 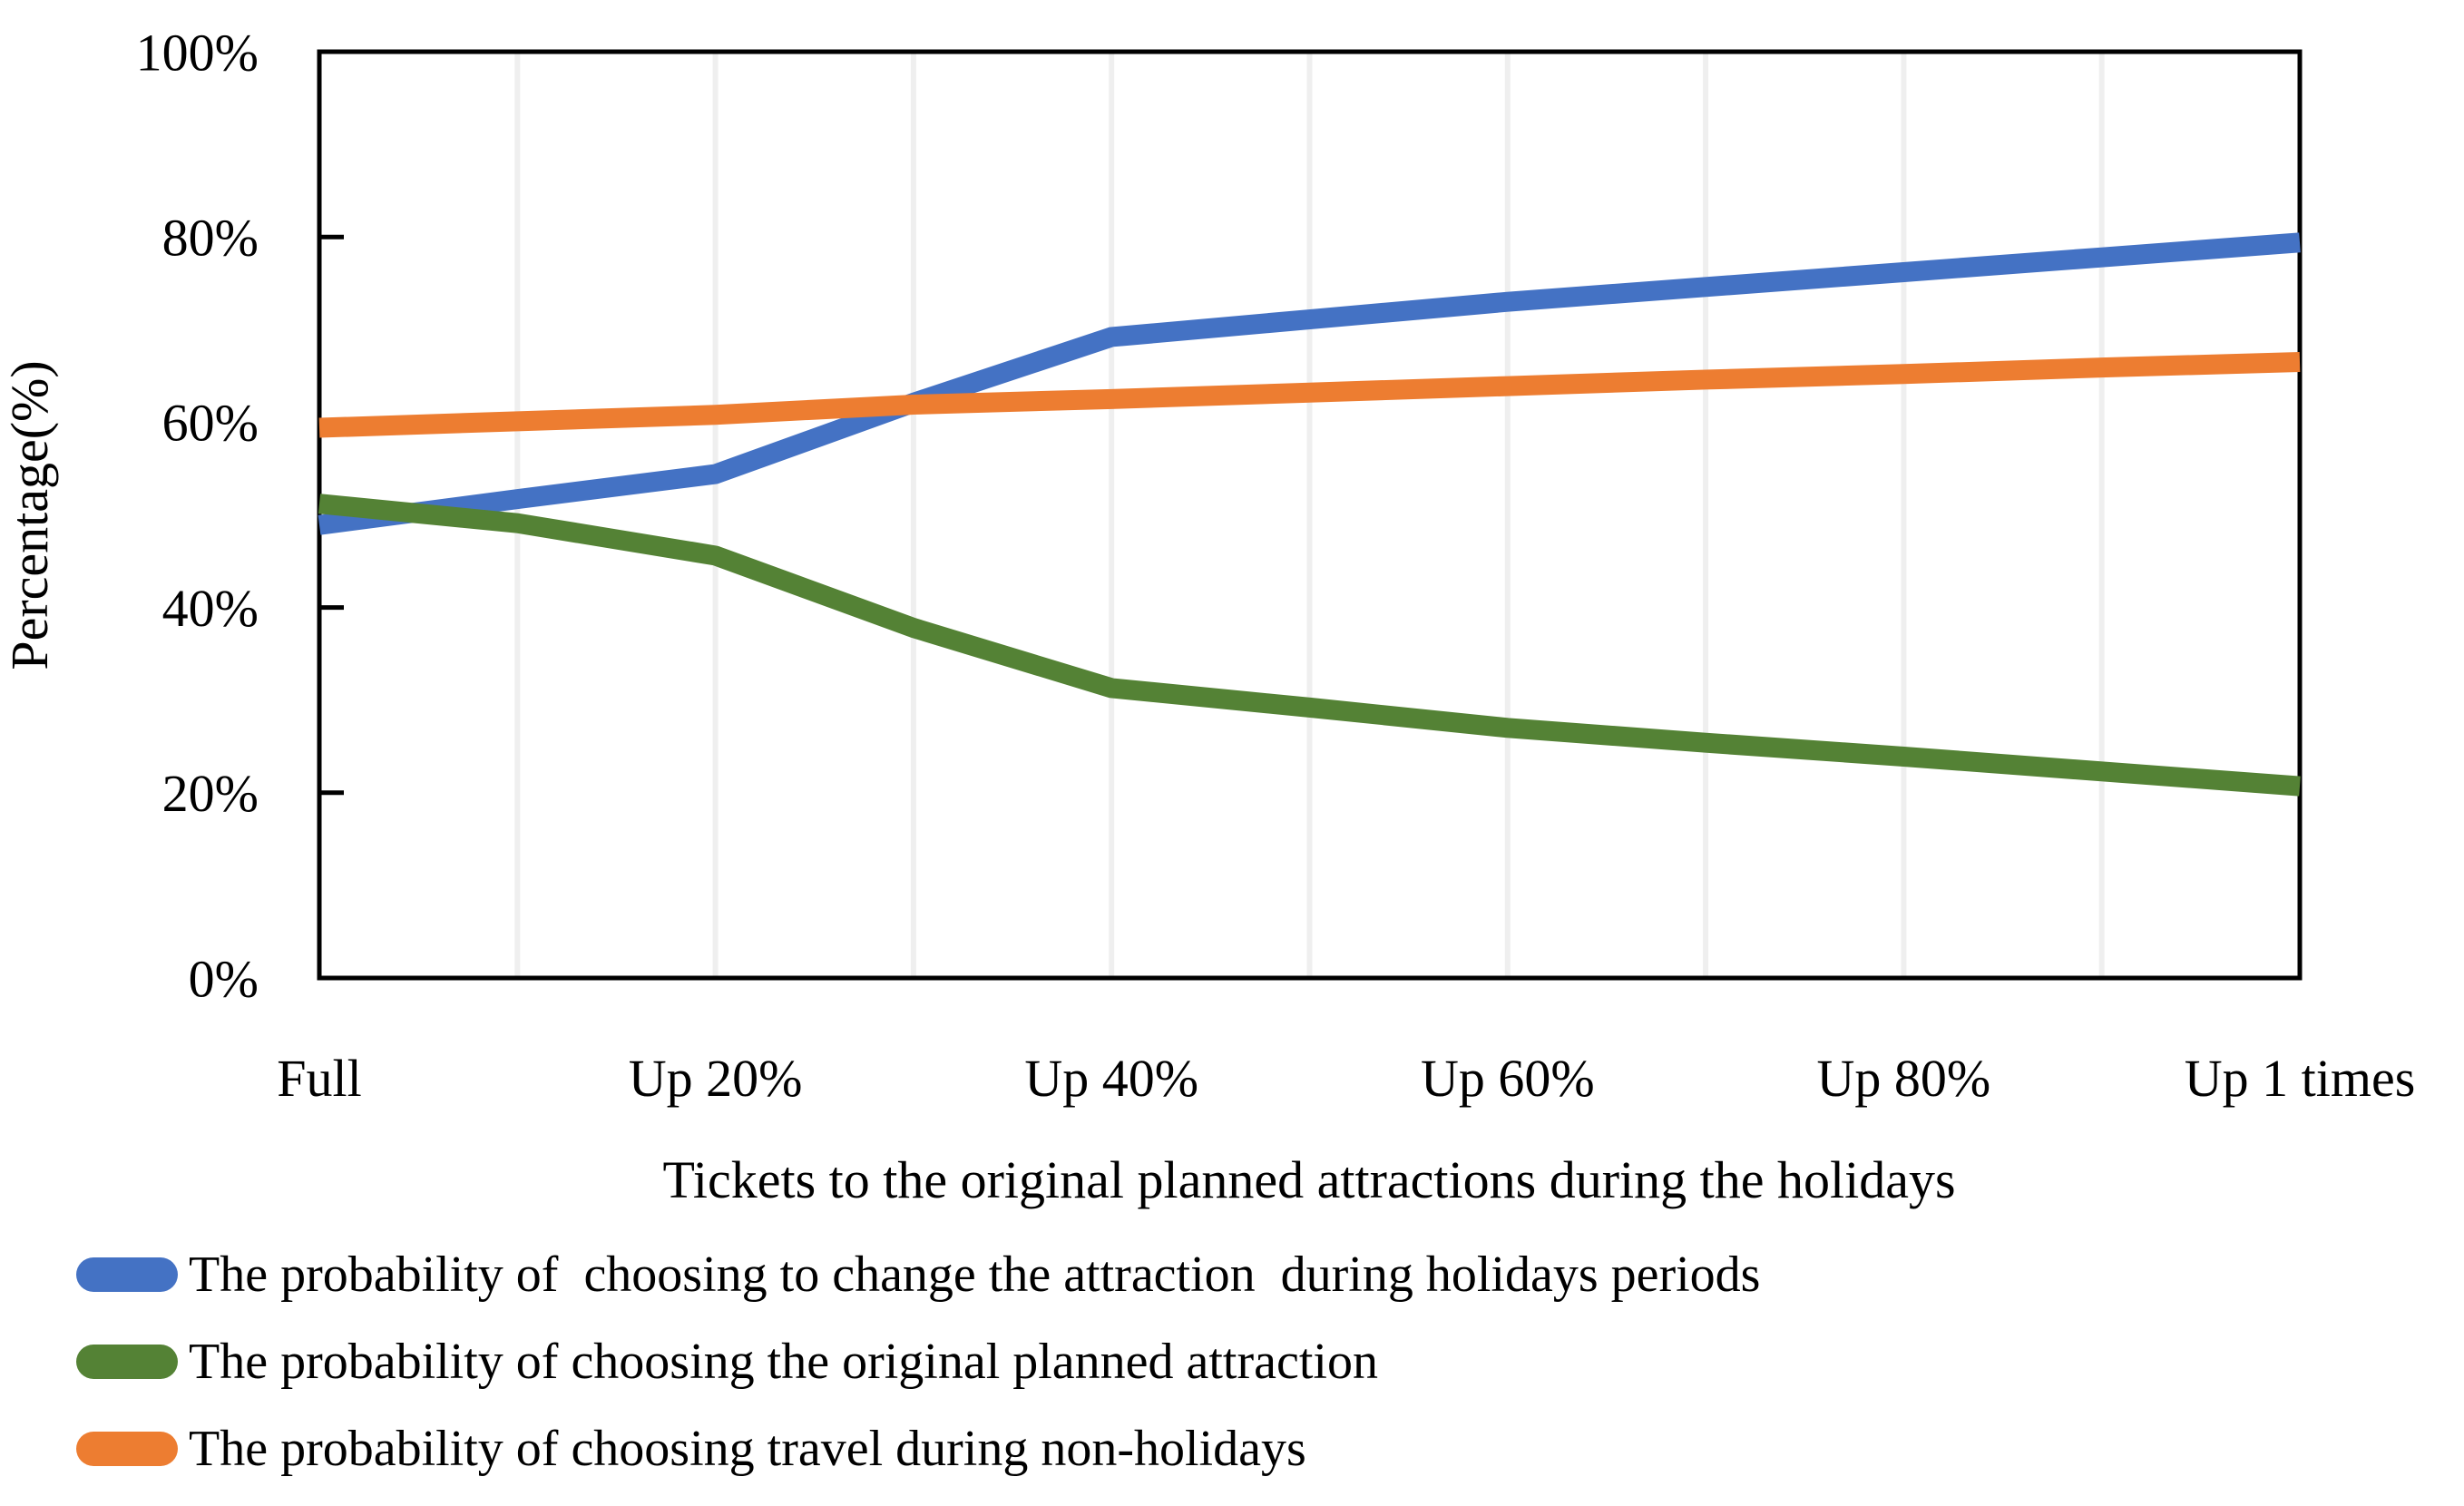 I want to click on y-tick-80: 80%, so click(x=210, y=238).